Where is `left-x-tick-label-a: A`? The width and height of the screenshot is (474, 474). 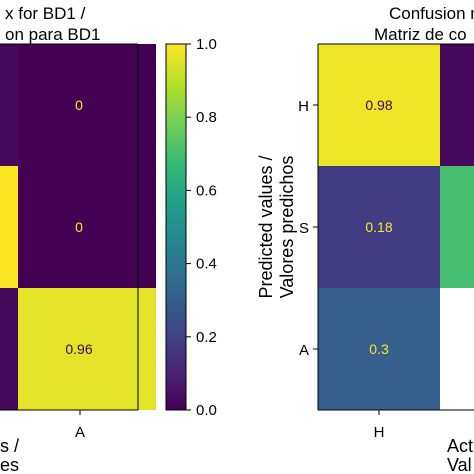
left-x-tick-label-a: A is located at coordinates (80, 432).